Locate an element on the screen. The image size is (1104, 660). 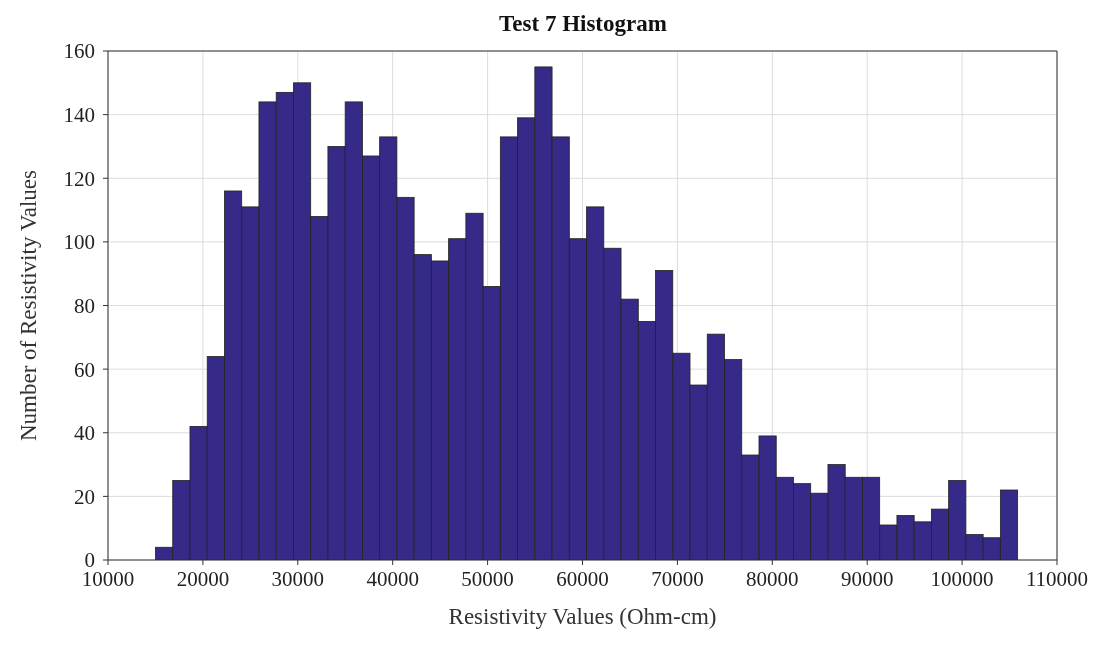
y-tick-label: 160 is located at coordinates (79, 51).